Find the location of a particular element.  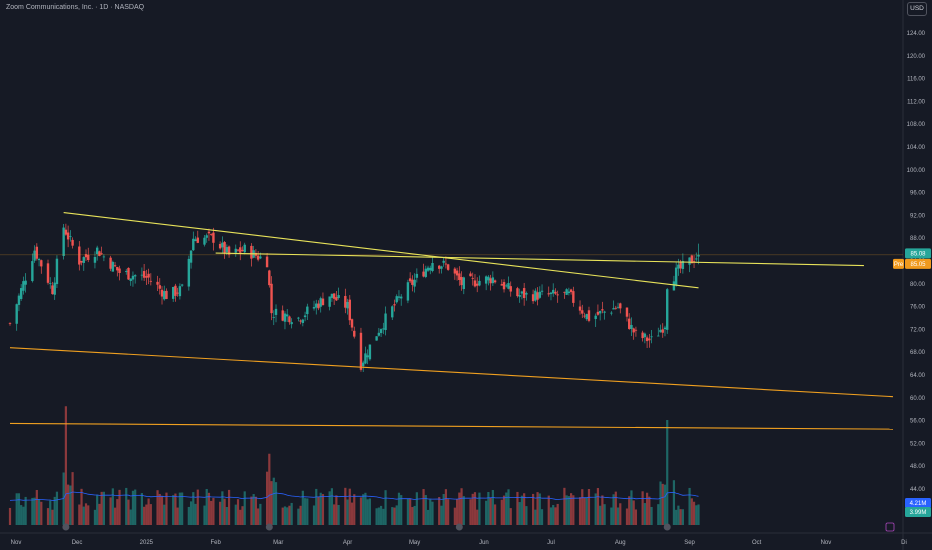

volume-tag-secondary: 3.99M is located at coordinates (918, 513).